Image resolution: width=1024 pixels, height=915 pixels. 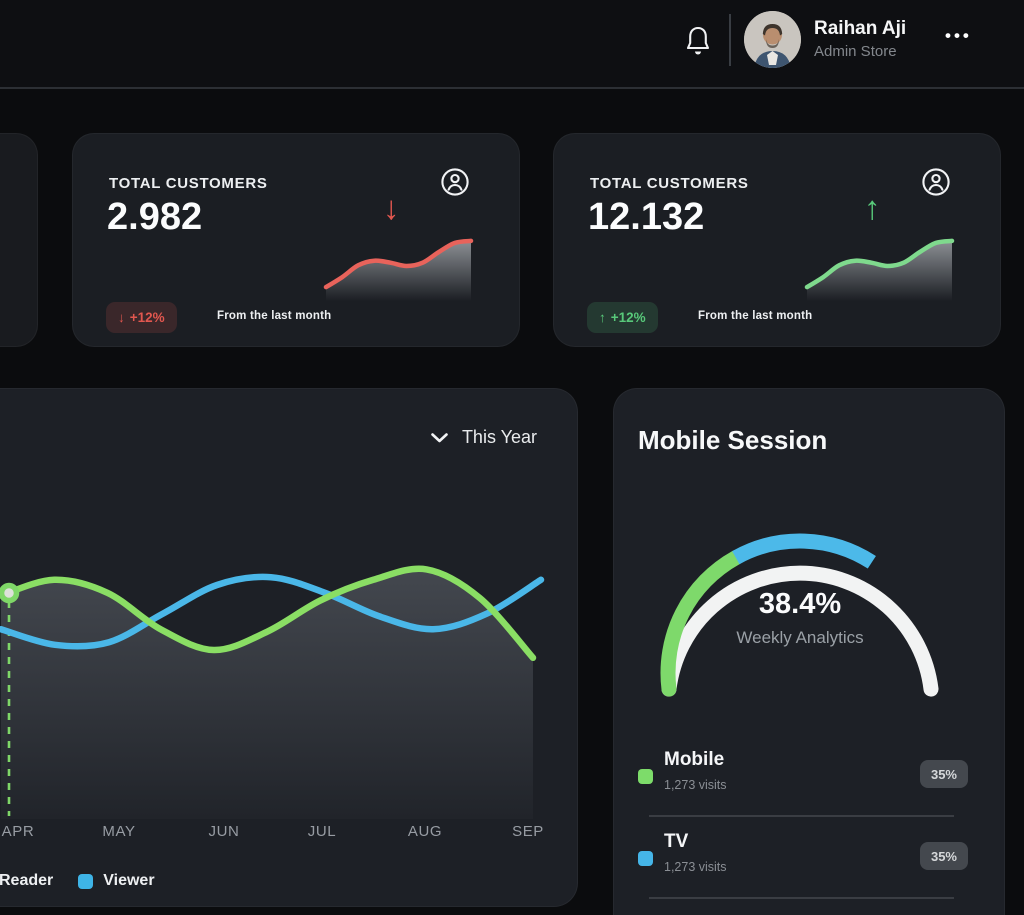 I want to click on user-name: Raihan Aji, so click(x=860, y=28).